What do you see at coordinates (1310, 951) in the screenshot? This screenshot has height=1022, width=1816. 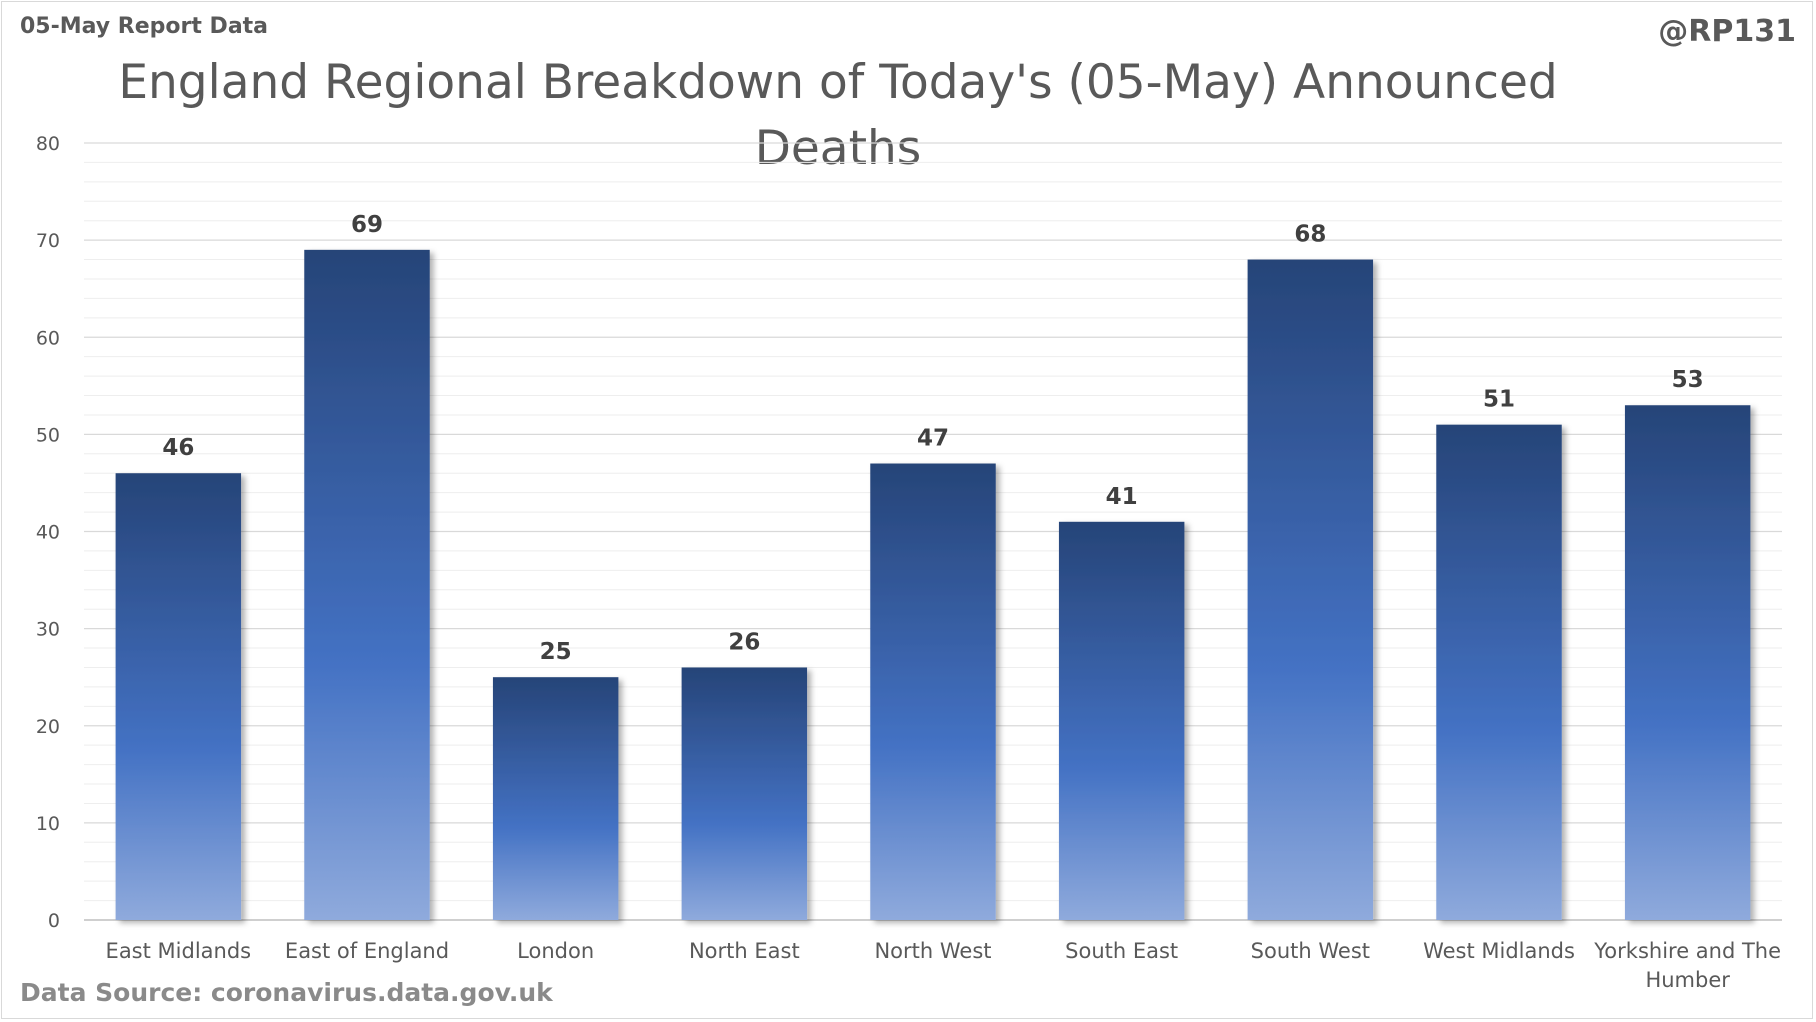 I see `x-tick-label: South West` at bounding box center [1310, 951].